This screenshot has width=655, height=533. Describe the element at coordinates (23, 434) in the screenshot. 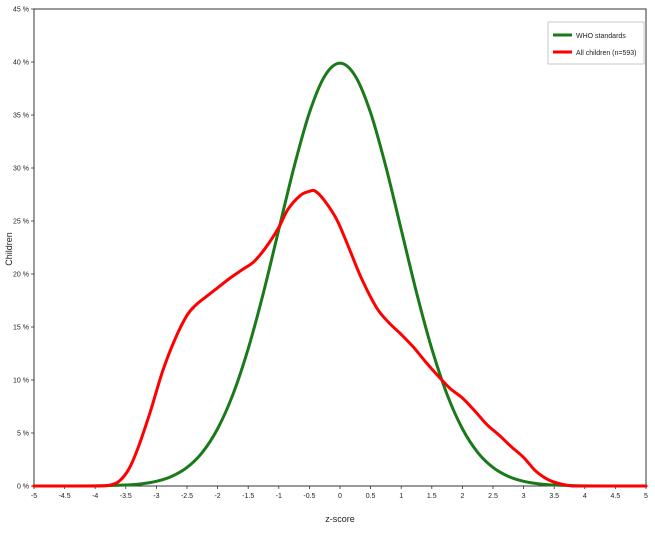

I see `y-tick-label: 5 %` at that location.